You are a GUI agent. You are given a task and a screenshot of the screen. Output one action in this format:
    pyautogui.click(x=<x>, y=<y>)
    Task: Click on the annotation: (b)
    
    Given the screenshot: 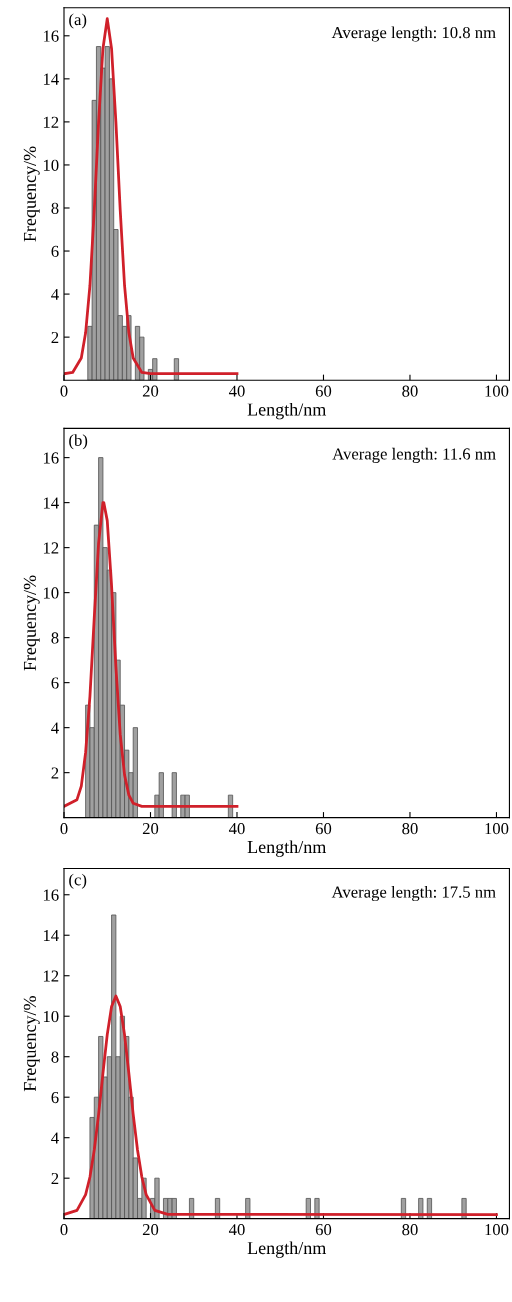 What is the action you would take?
    pyautogui.click(x=78, y=442)
    